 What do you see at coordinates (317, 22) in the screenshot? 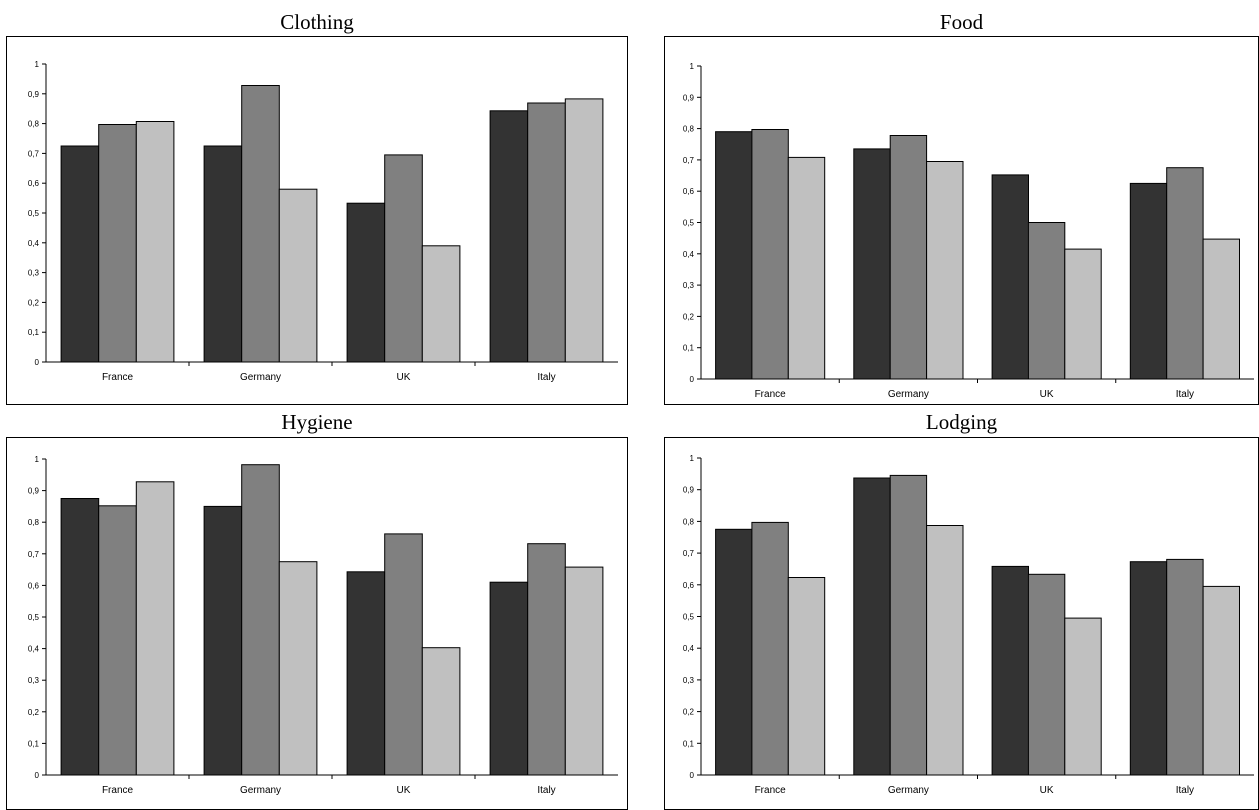
I see `chart-title: Clothing` at bounding box center [317, 22].